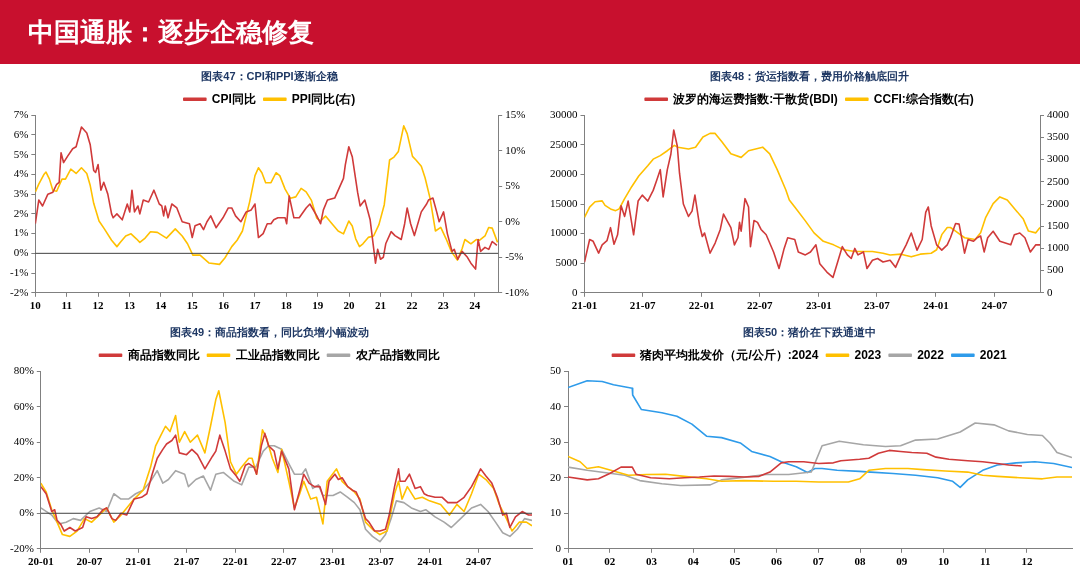 Image resolution: width=1080 pixels, height=579 pixels. I want to click on legend-label: 2022, so click(931, 354).